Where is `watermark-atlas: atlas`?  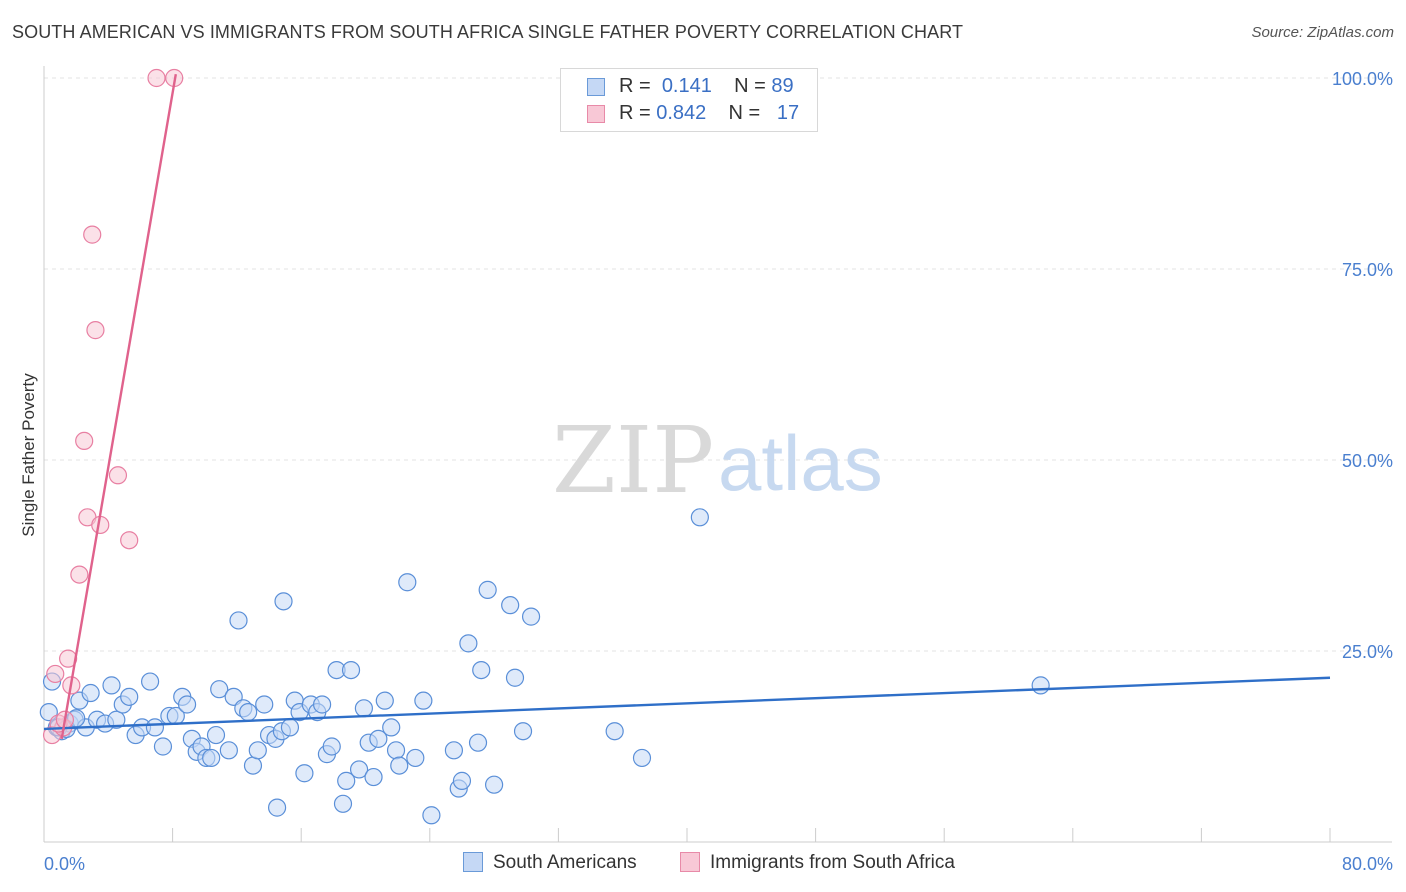 watermark-atlas: atlas is located at coordinates (800, 463).